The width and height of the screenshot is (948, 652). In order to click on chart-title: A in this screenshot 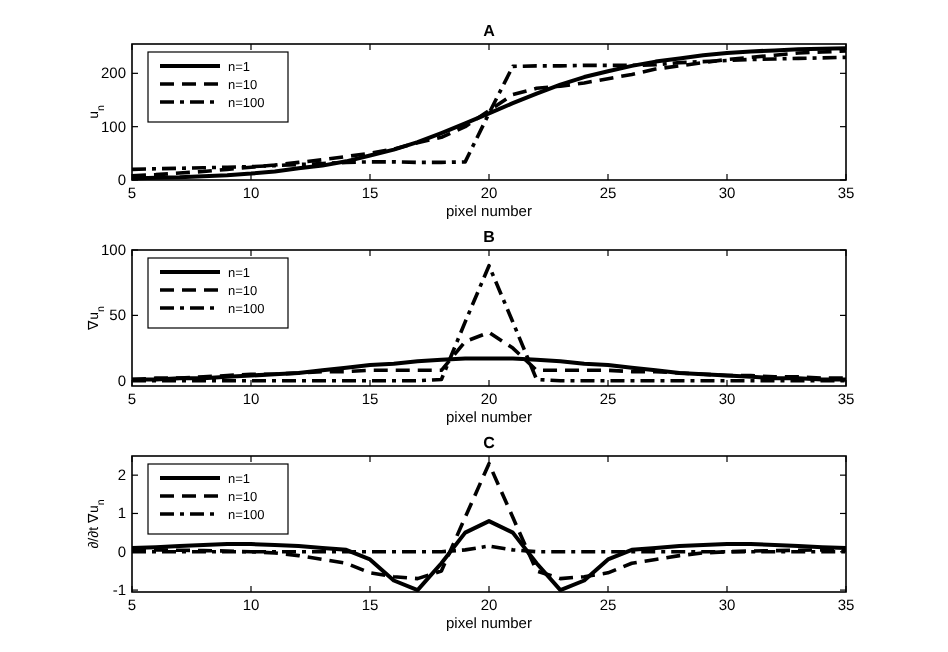, I will do `click(489, 31)`.